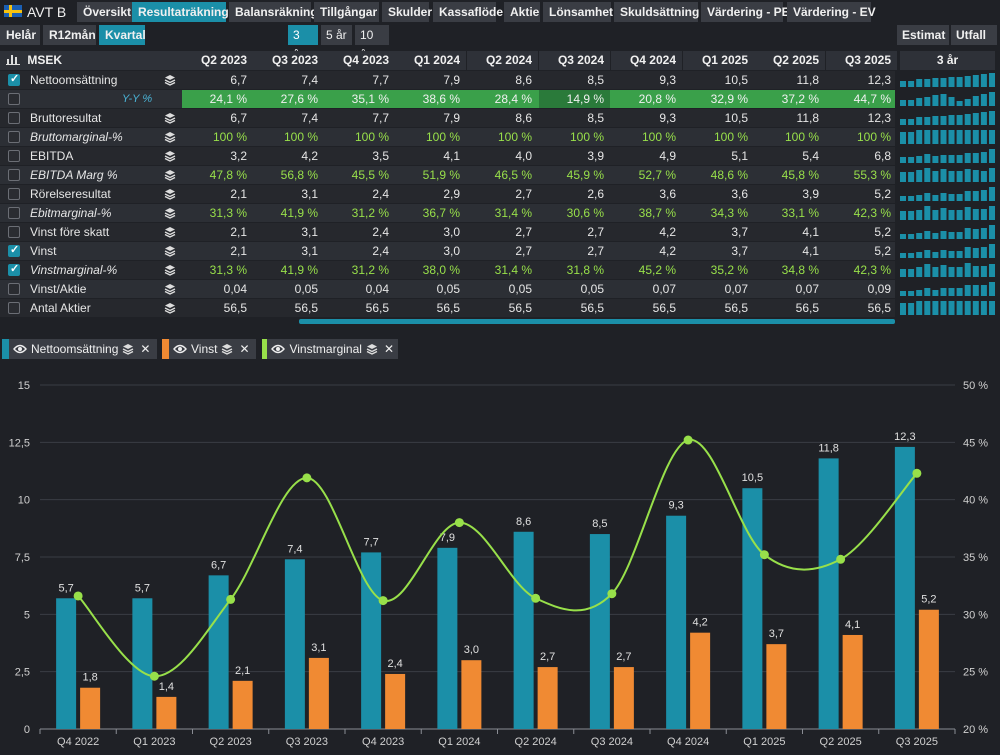 The height and width of the screenshot is (755, 1000). I want to click on legend-label: Vinstmarginal, so click(325, 349).